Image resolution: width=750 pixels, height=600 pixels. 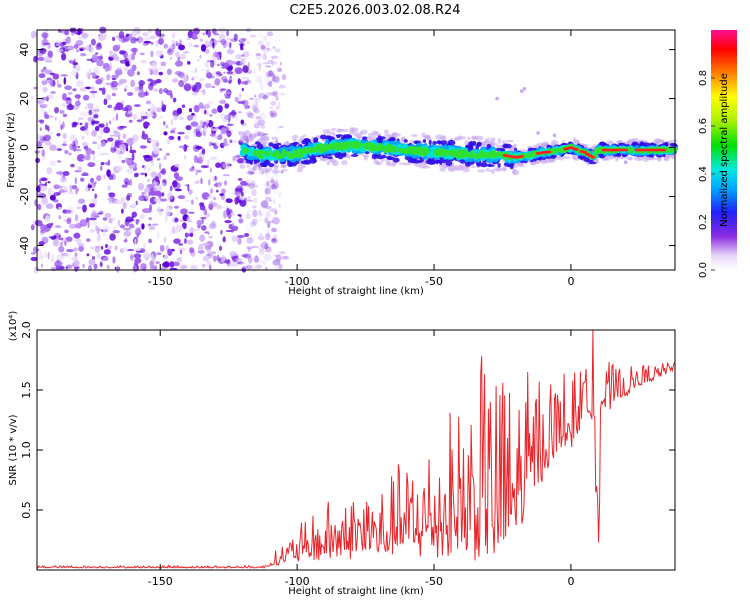 What do you see at coordinates (703, 270) in the screenshot?
I see `colorbar-tick-label: 0.0` at bounding box center [703, 270].